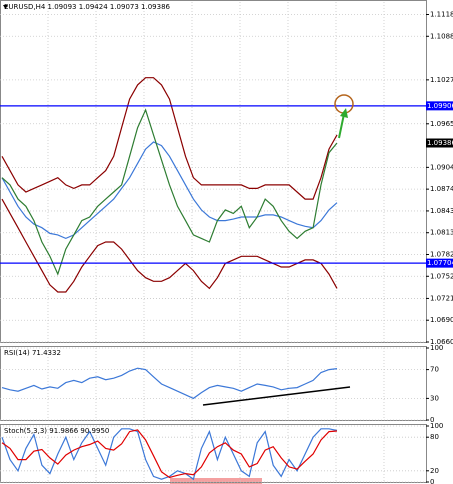  What do you see at coordinates (434, 471) in the screenshot?
I see `y-tick-label: 20` at bounding box center [434, 471].